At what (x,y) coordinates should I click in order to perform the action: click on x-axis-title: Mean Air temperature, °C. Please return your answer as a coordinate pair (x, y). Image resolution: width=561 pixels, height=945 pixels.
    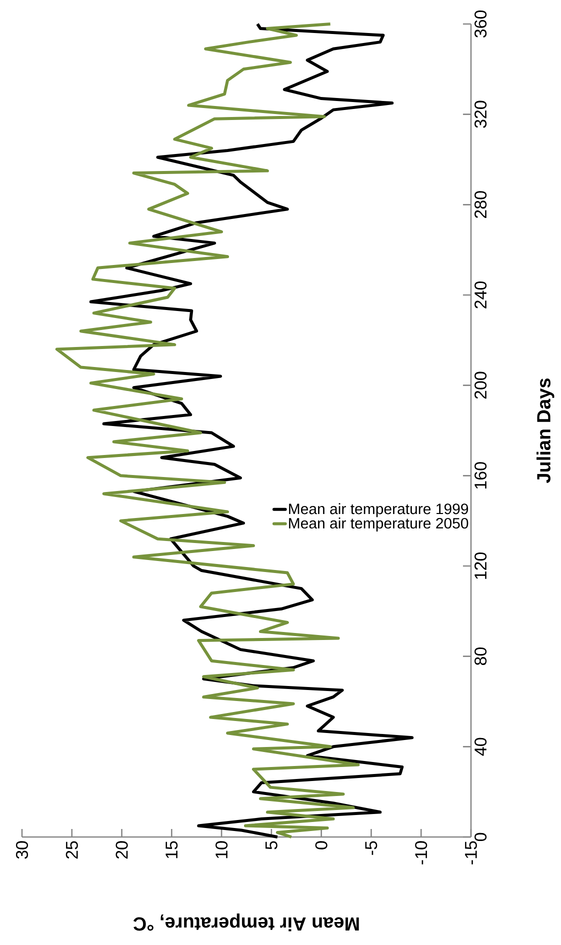
    Looking at the image, I should click on (246, 923).